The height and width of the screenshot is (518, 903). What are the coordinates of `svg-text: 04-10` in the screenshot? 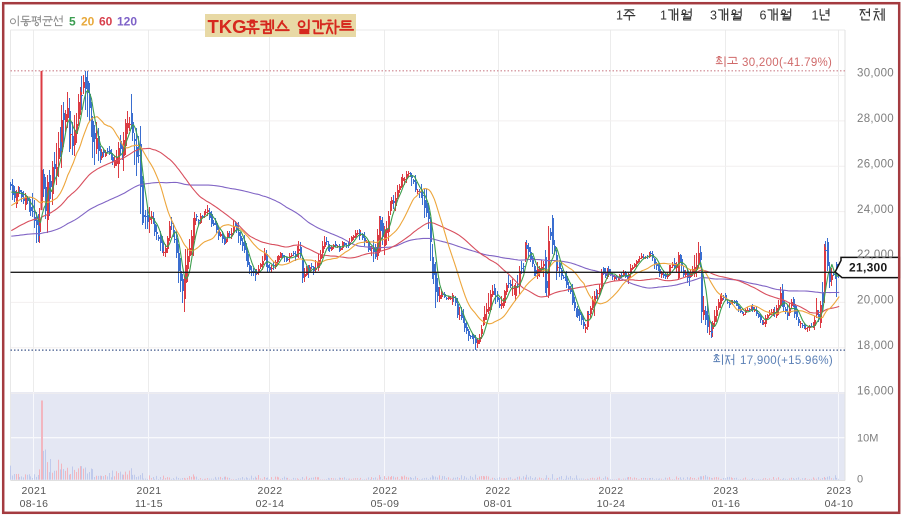 It's located at (839, 504).